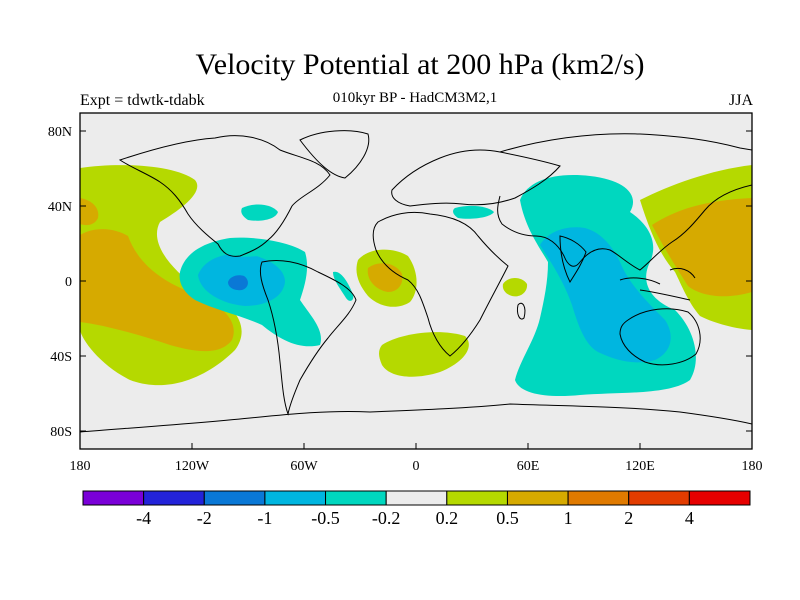  Describe the element at coordinates (204, 518) in the screenshot. I see `colorbar-label: -2` at that location.